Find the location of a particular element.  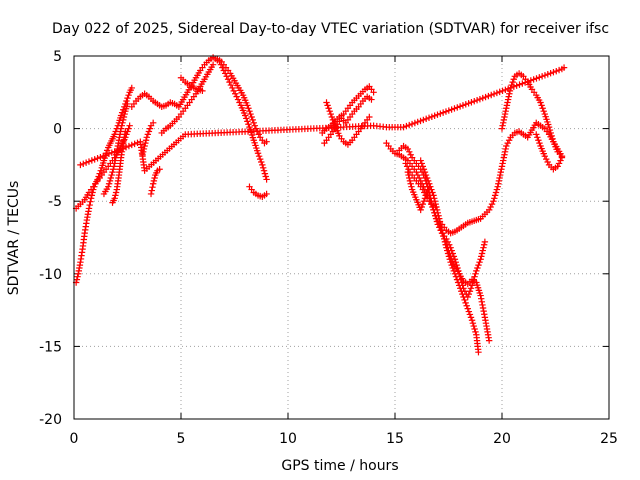

series-track-h is located at coordinates (187, 99).